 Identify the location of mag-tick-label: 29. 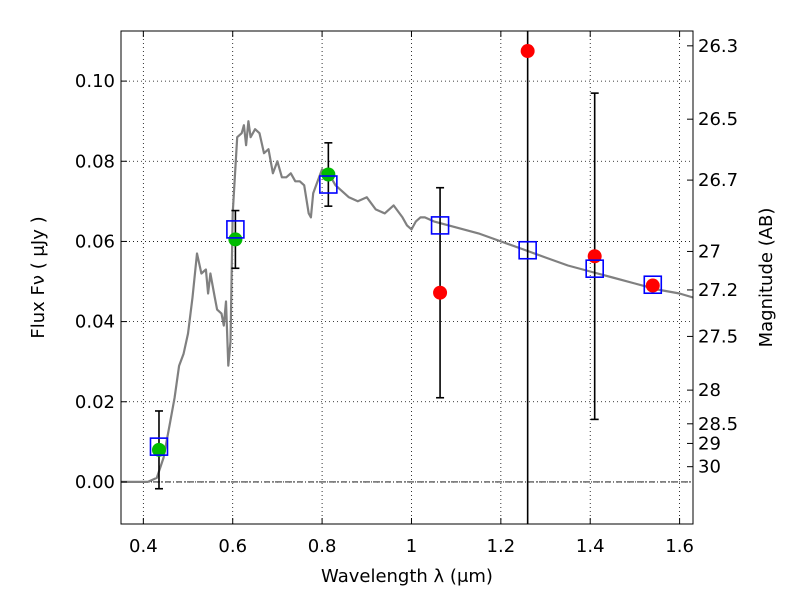
(709, 443).